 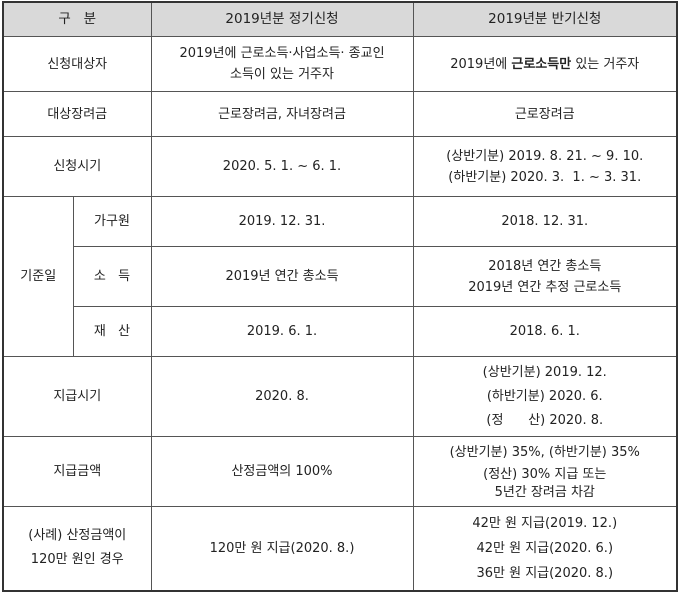 I want to click on cell-line: (하반기분) 2020. 6., so click(x=544, y=396).